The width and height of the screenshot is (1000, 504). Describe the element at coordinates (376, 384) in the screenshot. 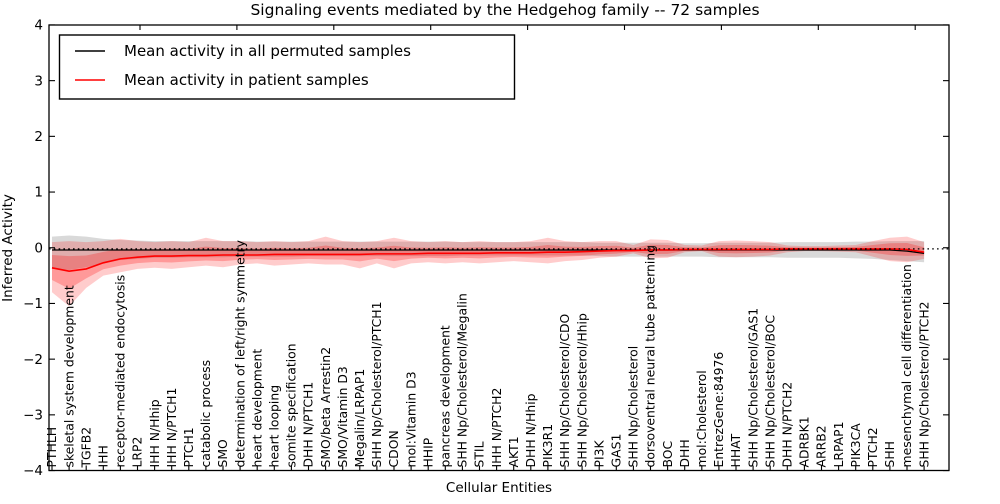

I see `x-category-label: SHH Np/Cholesterol/PTCH1` at that location.